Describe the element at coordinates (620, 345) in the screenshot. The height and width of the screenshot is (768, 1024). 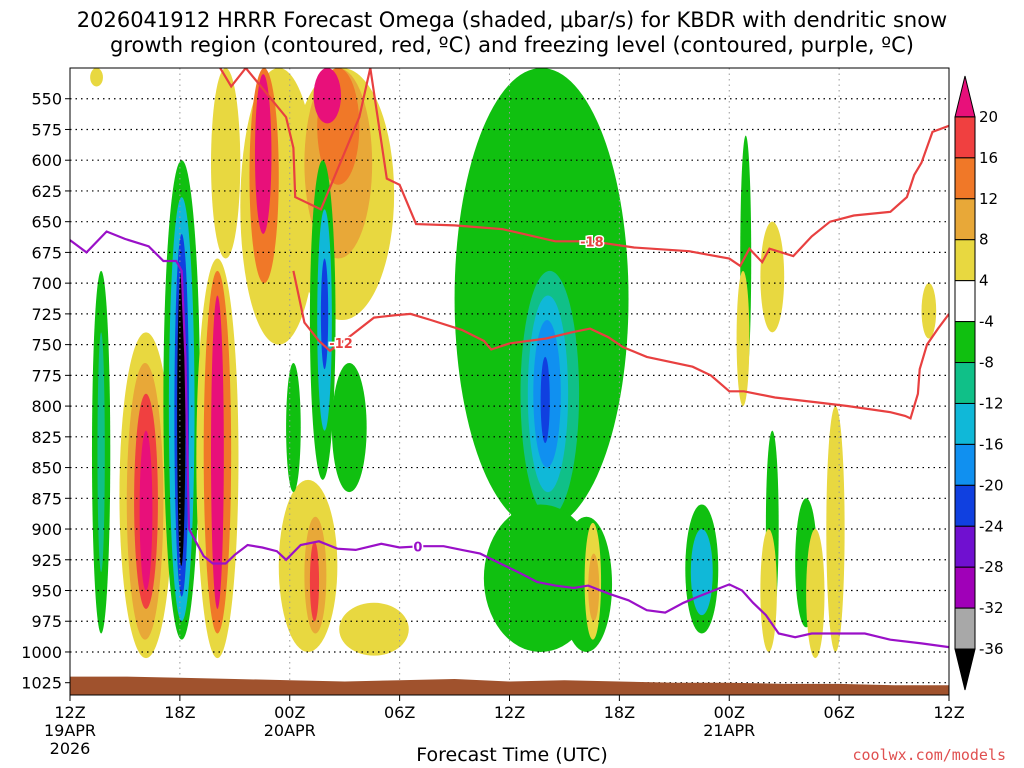
I see `isotherm-red-line` at that location.